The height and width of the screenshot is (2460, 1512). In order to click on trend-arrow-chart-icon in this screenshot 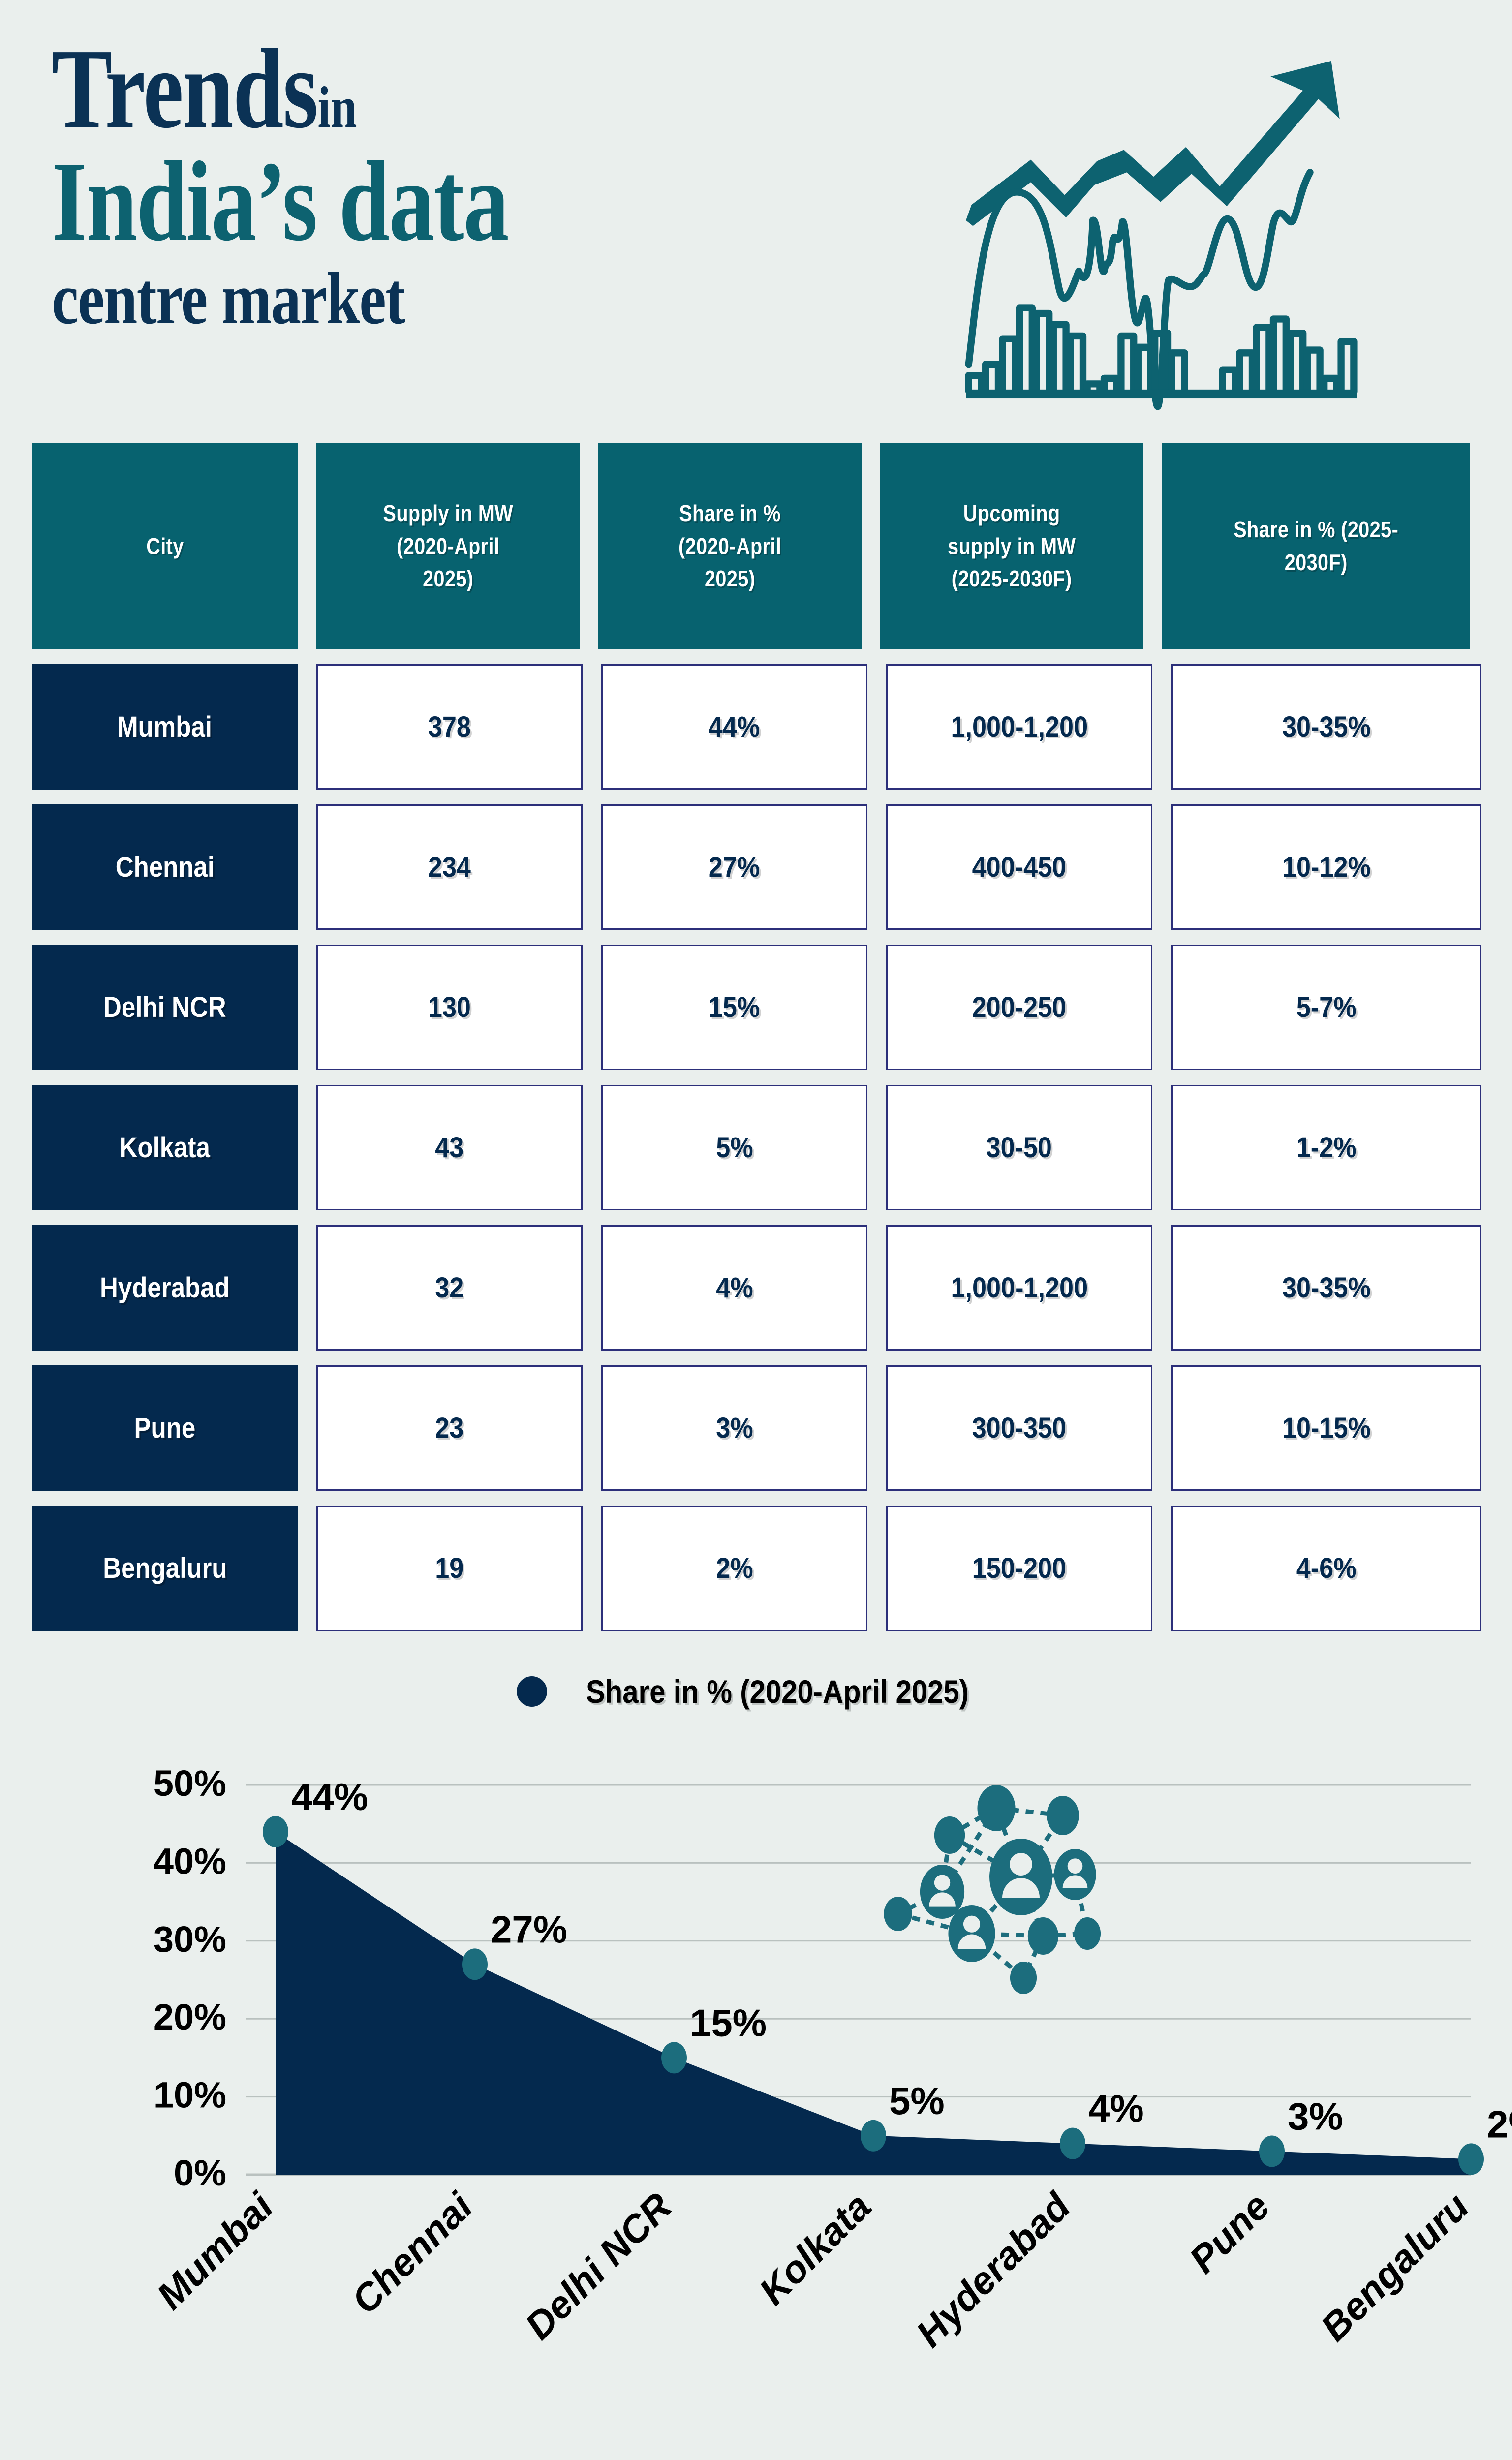, I will do `click(1146, 224)`.